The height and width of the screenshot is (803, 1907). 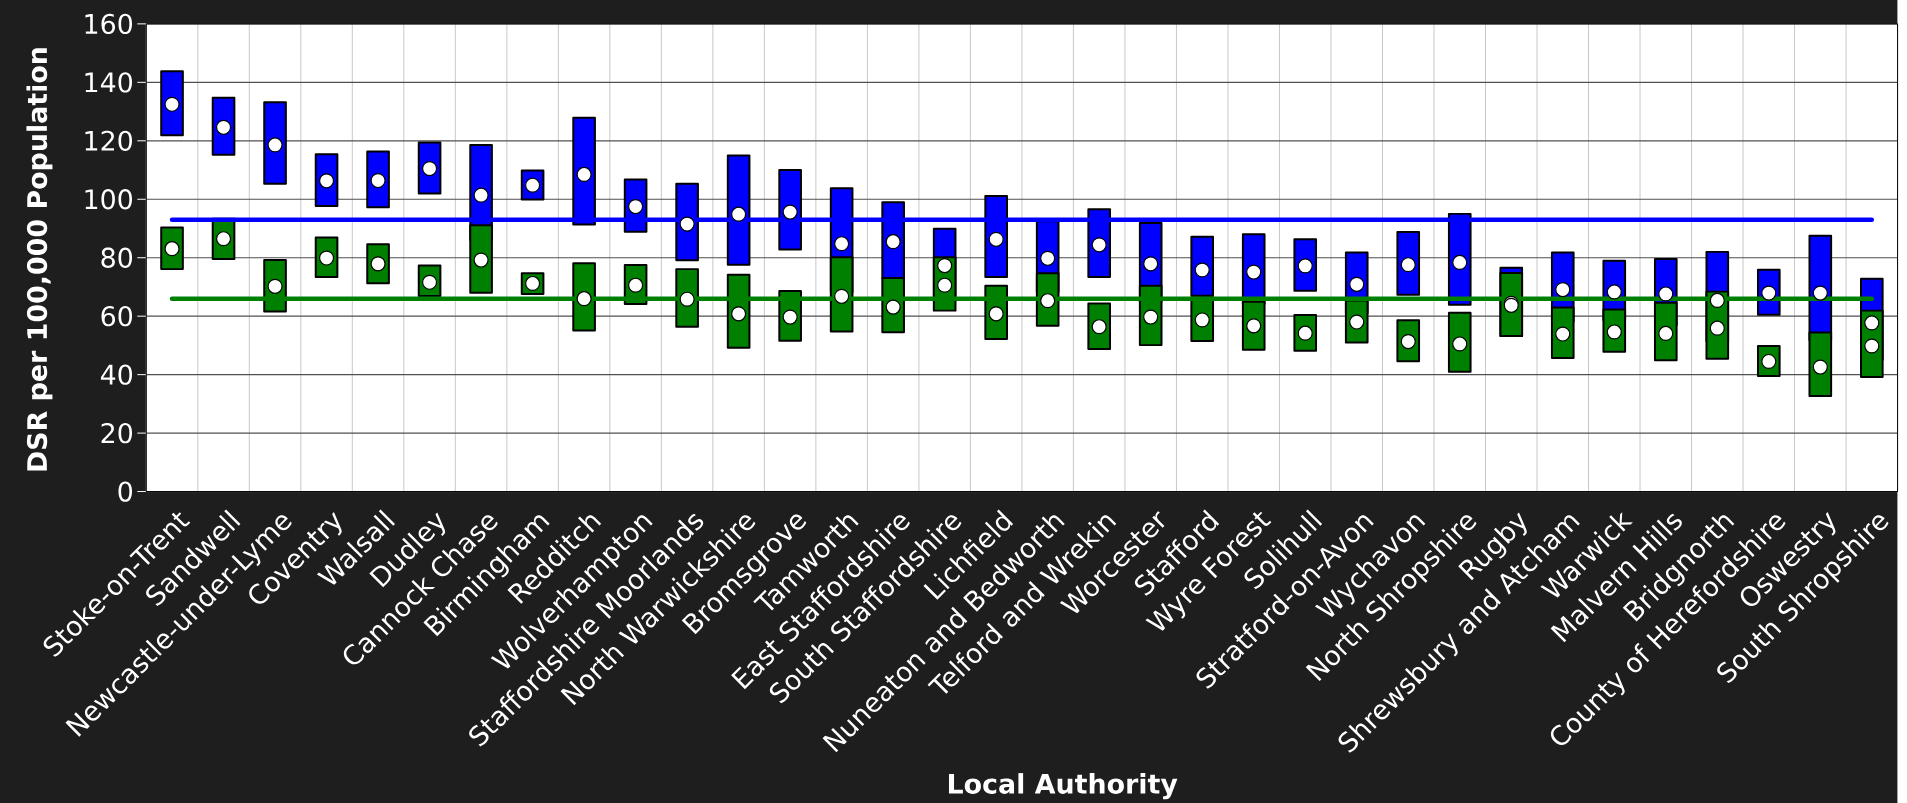 I want to click on y-tick-label: 80, so click(x=117, y=257).